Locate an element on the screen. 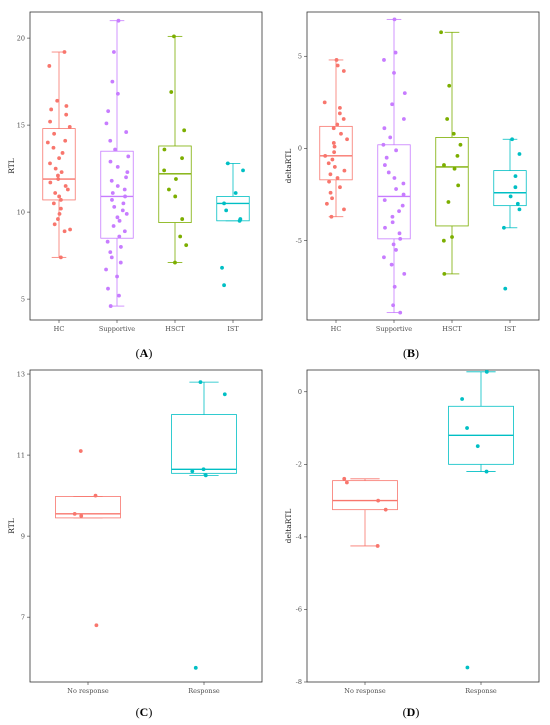 The width and height of the screenshot is (550, 725). y-tick-label: 11 is located at coordinates (21, 455).